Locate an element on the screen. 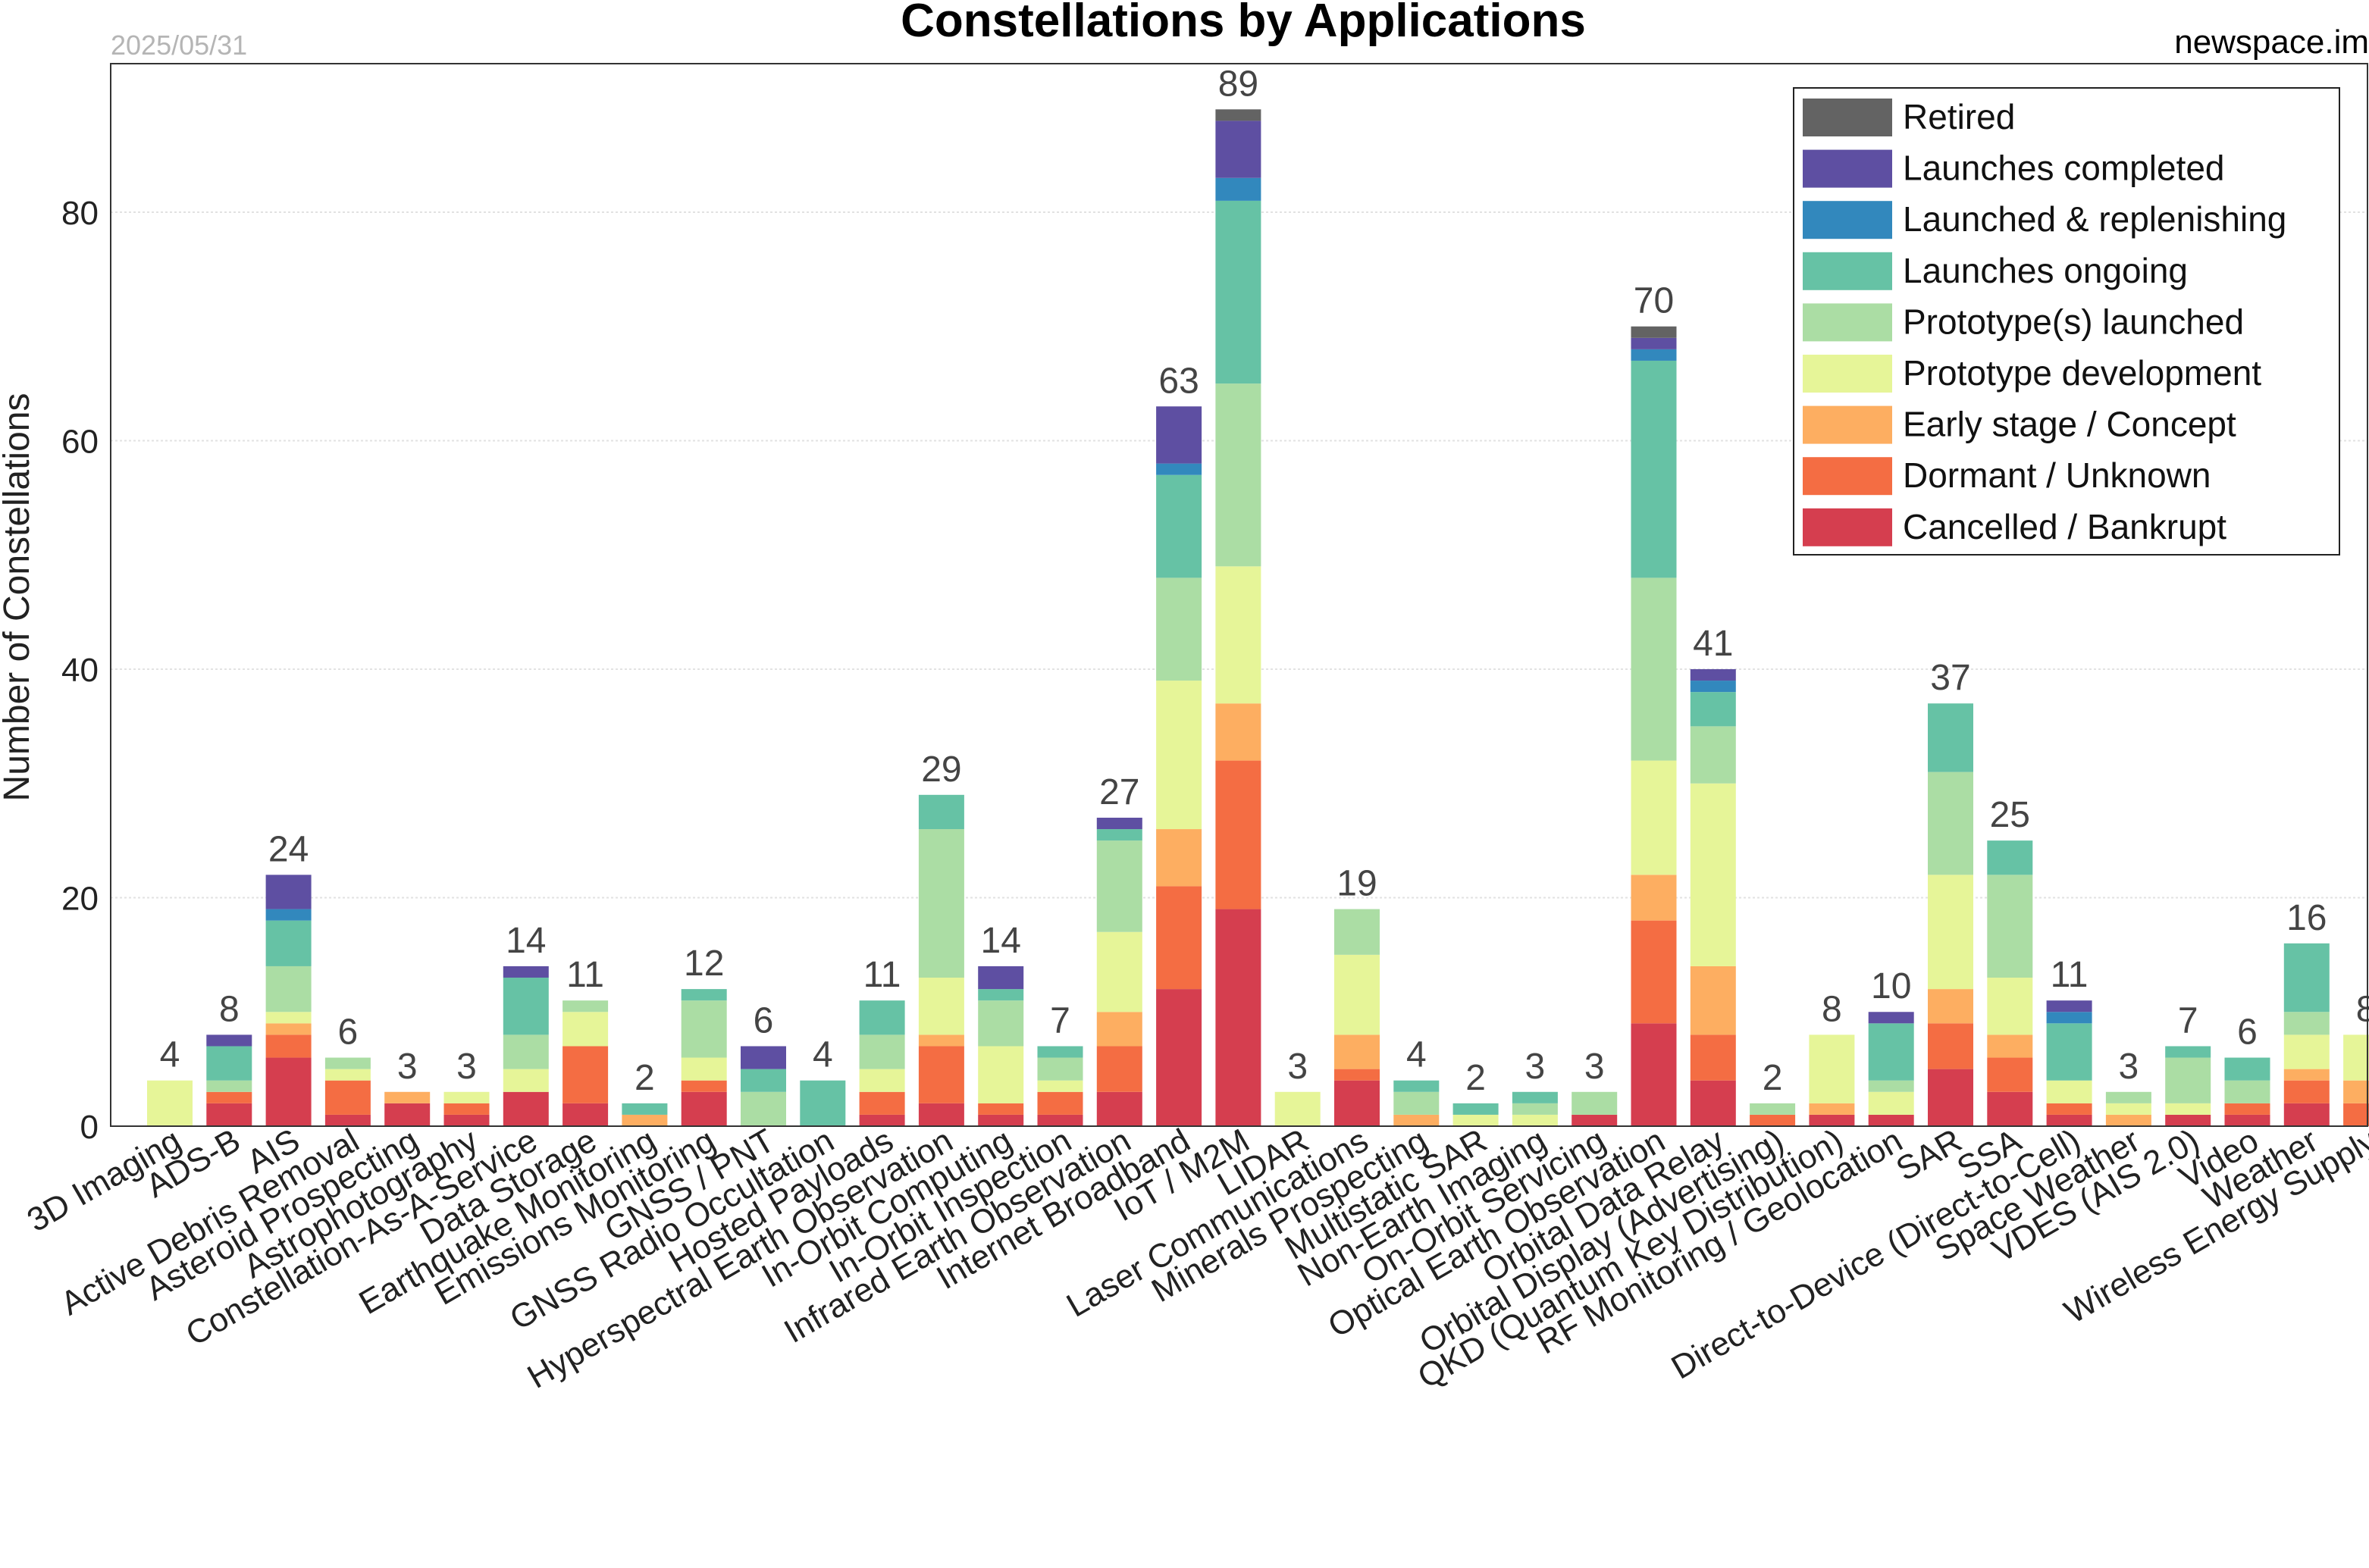 The image size is (2369, 1568). bar-total-label: 37 is located at coordinates (1950, 678).